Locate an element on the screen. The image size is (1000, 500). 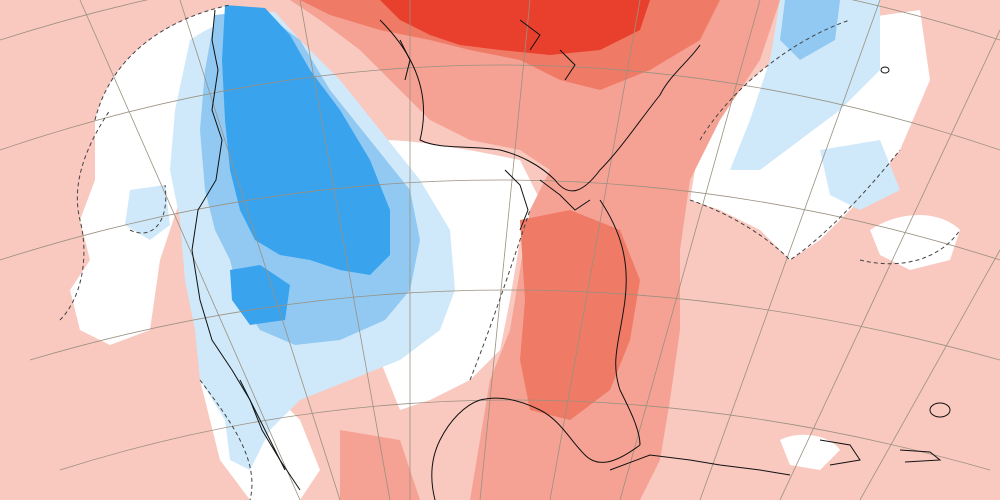
cold-strong-regions is located at coordinates (306, 165).